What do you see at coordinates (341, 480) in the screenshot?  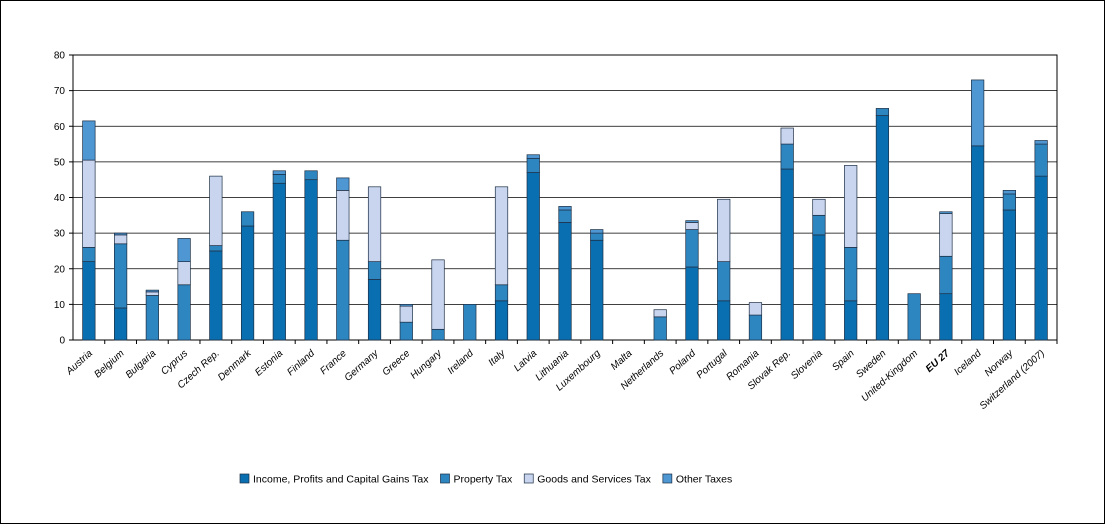 I see `legend-label: Income, Profits and Capital Gains Tax` at bounding box center [341, 480].